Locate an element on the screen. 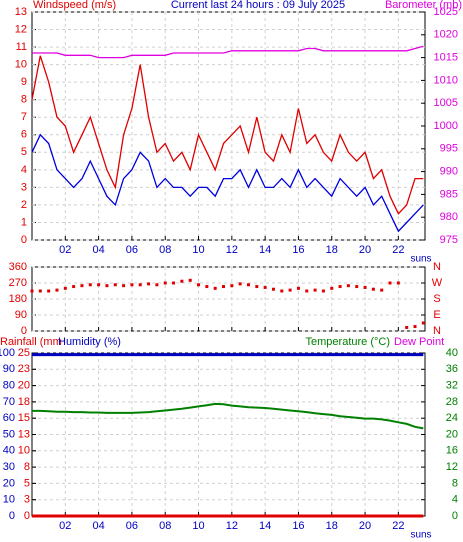 The width and height of the screenshot is (463, 542). y3-tick-label: 8 is located at coordinates (27, 467).